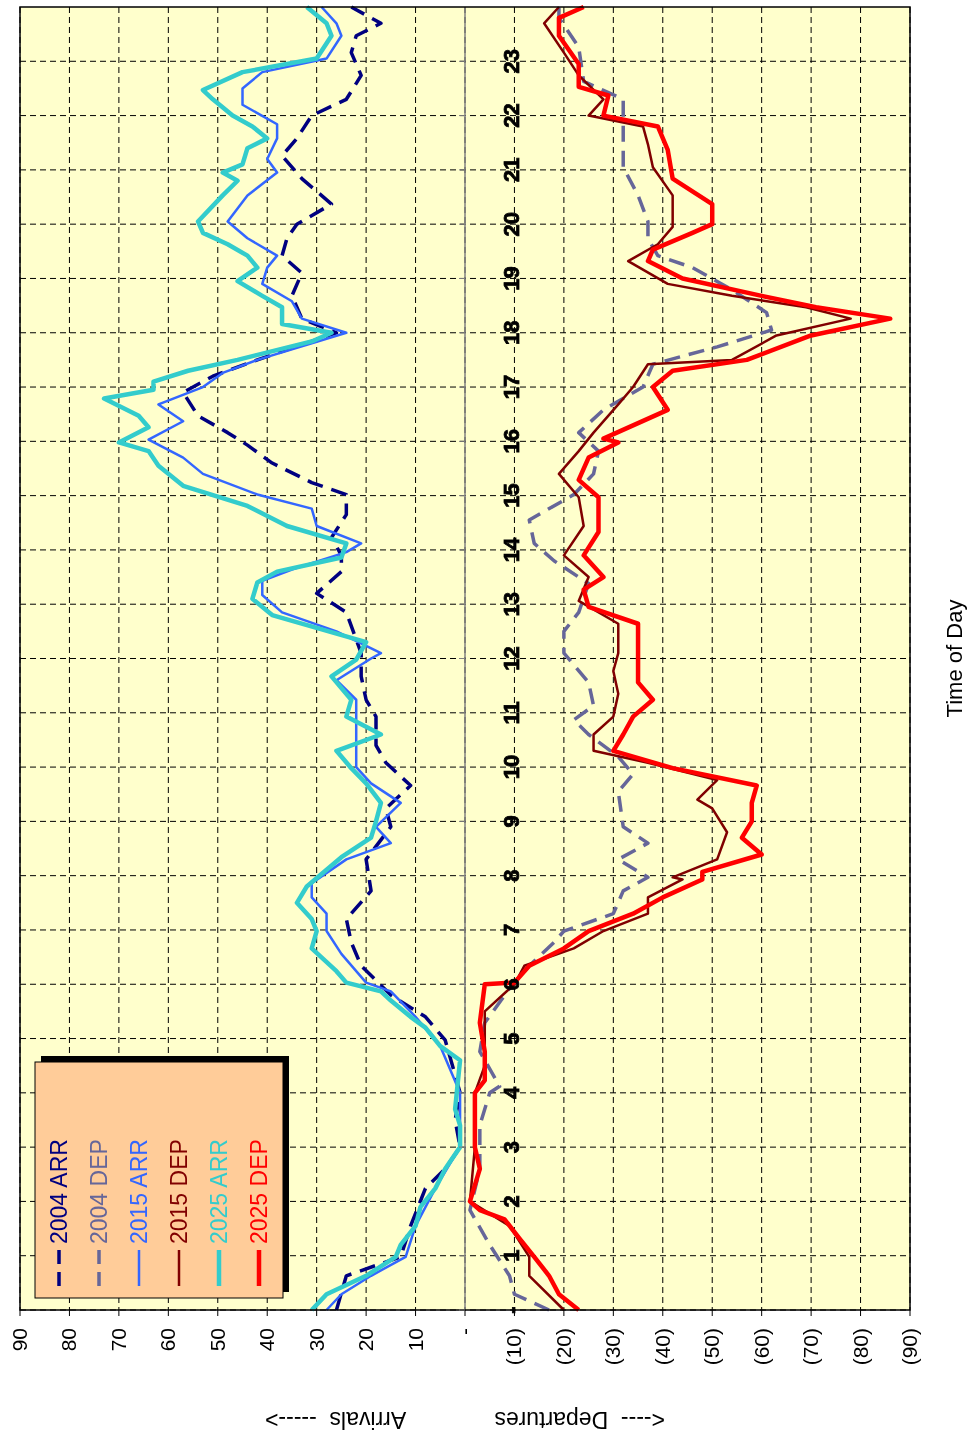 Image resolution: width=973 pixels, height=1437 pixels. What do you see at coordinates (139, 1191) in the screenshot?
I see `text: 2015 ARR` at bounding box center [139, 1191].